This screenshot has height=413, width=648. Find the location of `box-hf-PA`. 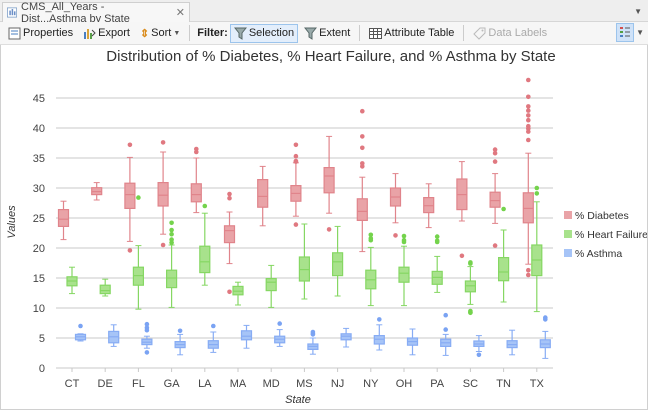

box-hf-PA is located at coordinates (437, 263).